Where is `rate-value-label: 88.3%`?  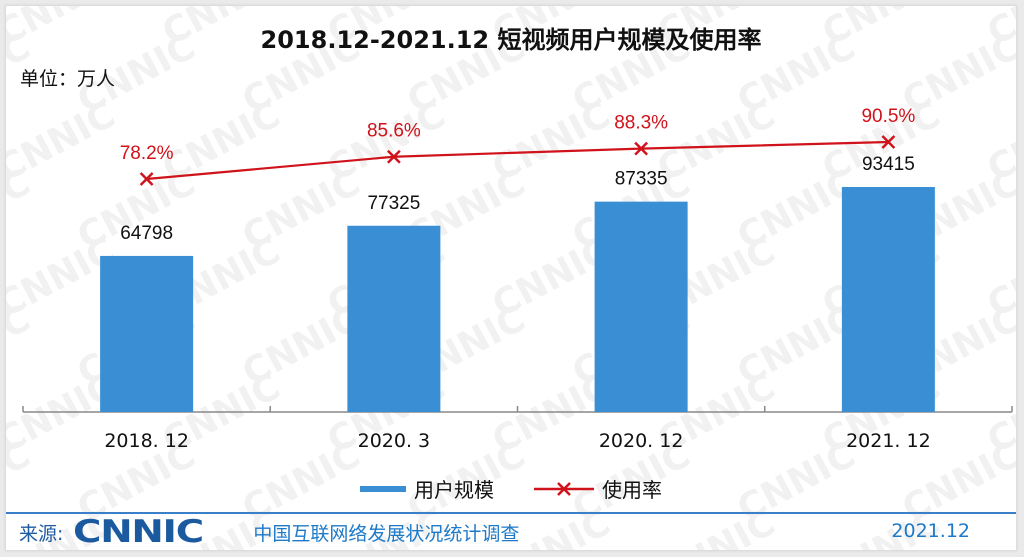 rate-value-label: 88.3% is located at coordinates (641, 123).